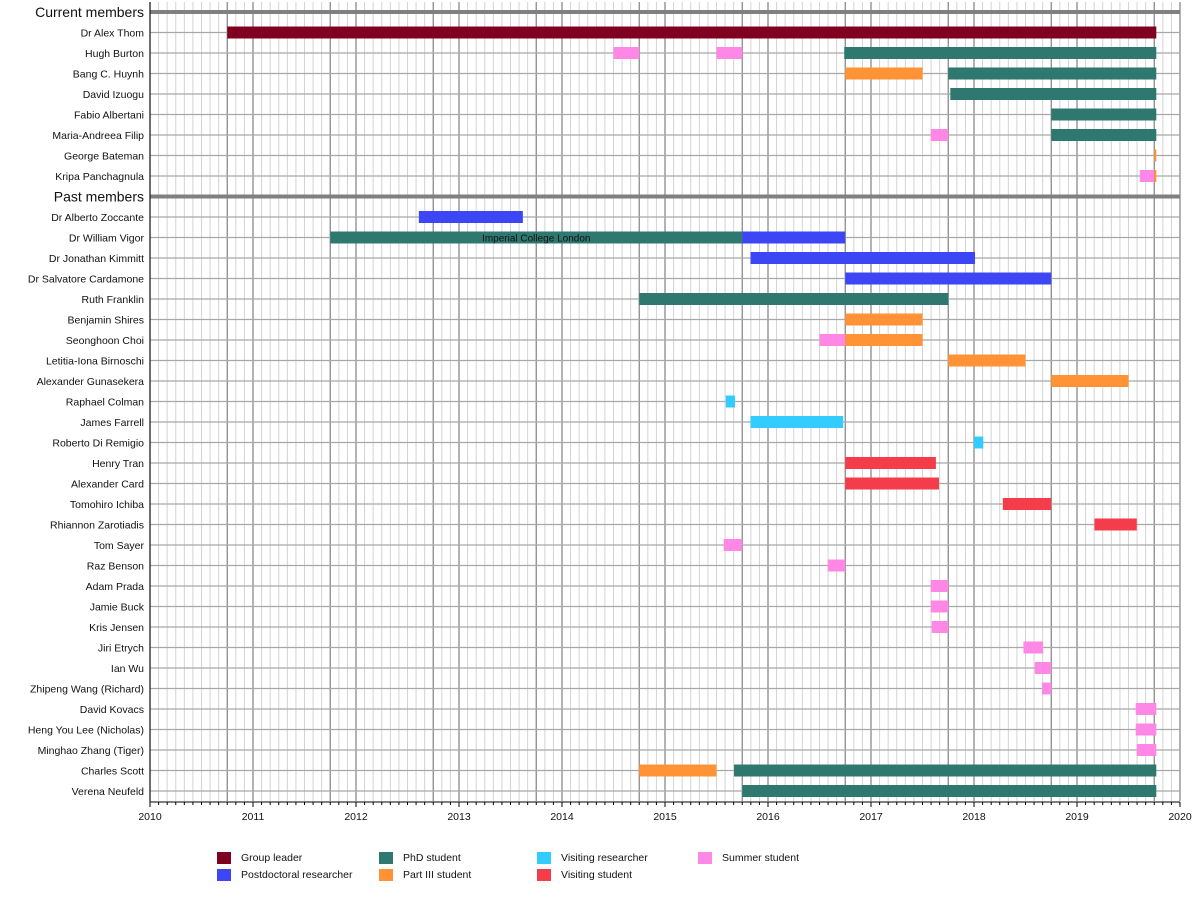 The image size is (1200, 900). What do you see at coordinates (91, 382) in the screenshot?
I see `row-label: Alexander Gunasekera` at bounding box center [91, 382].